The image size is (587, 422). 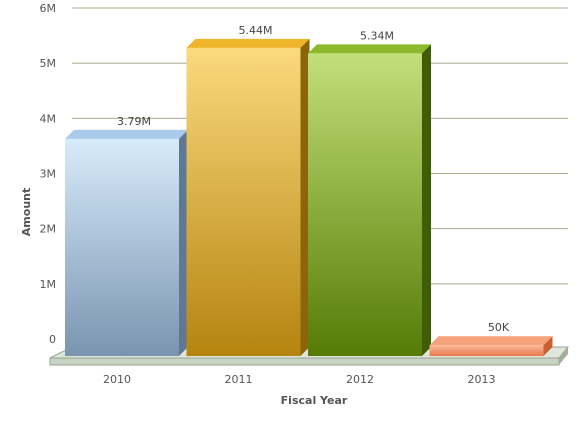 What do you see at coordinates (48, 284) in the screenshot?
I see `y-tick-label: 1M` at bounding box center [48, 284].